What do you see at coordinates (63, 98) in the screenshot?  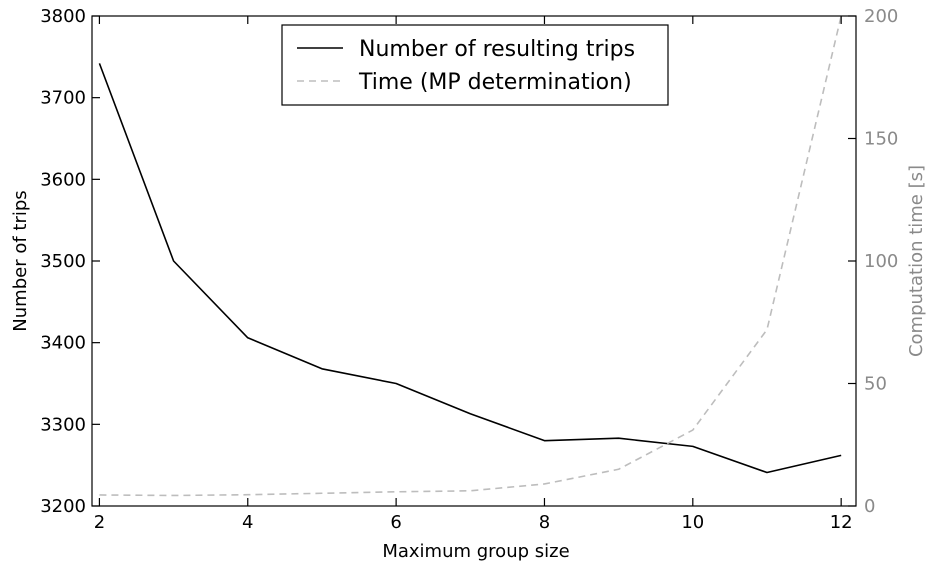 I see `y-tick-label: 3700` at bounding box center [63, 98].